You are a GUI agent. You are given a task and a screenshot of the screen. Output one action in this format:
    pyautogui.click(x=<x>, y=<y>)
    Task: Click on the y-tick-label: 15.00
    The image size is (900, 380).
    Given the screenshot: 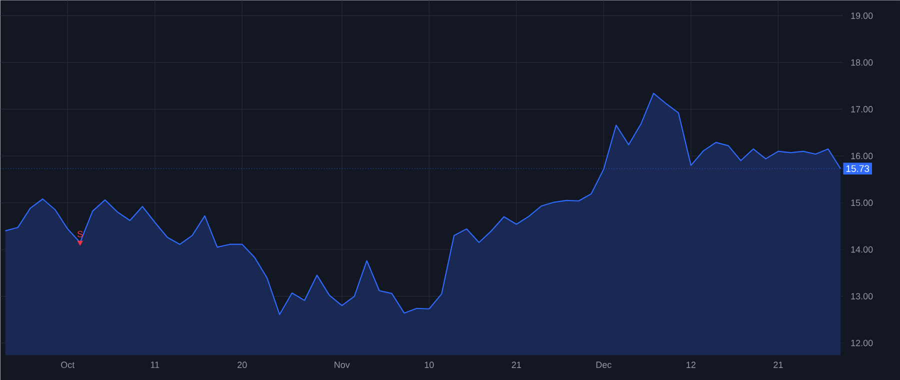 What is the action you would take?
    pyautogui.click(x=862, y=202)
    